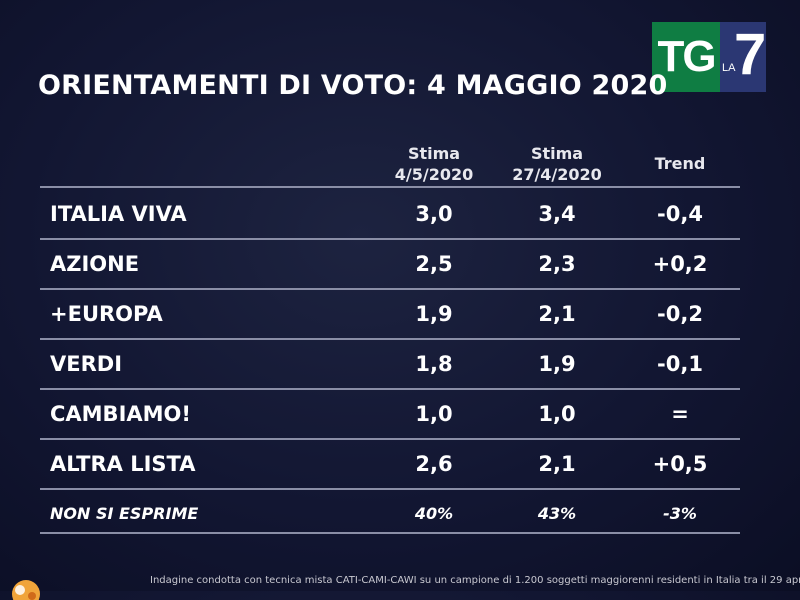  What do you see at coordinates (557, 174) in the screenshot?
I see `column-header-line2: 27/4/2020` at bounding box center [557, 174].